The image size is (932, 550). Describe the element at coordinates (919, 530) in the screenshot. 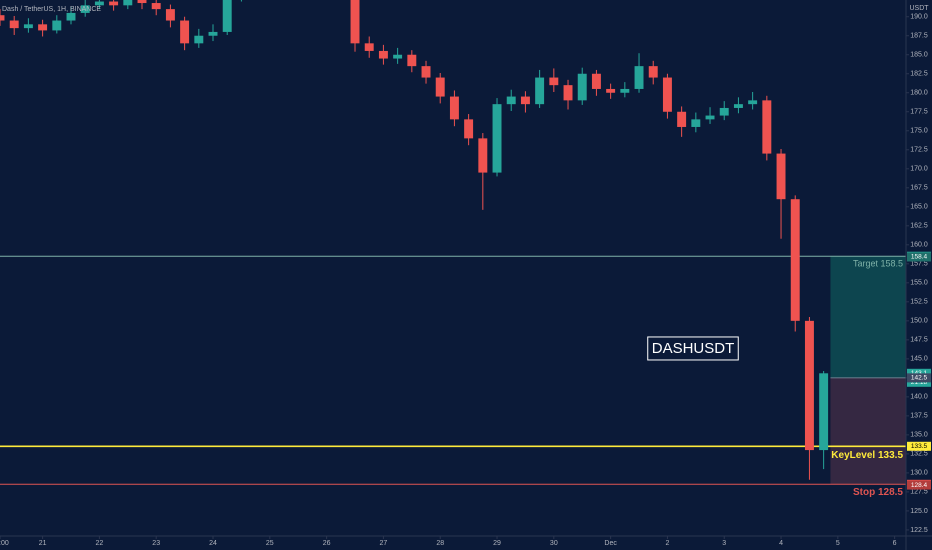

I see `y-tick-label: 122.5` at that location.